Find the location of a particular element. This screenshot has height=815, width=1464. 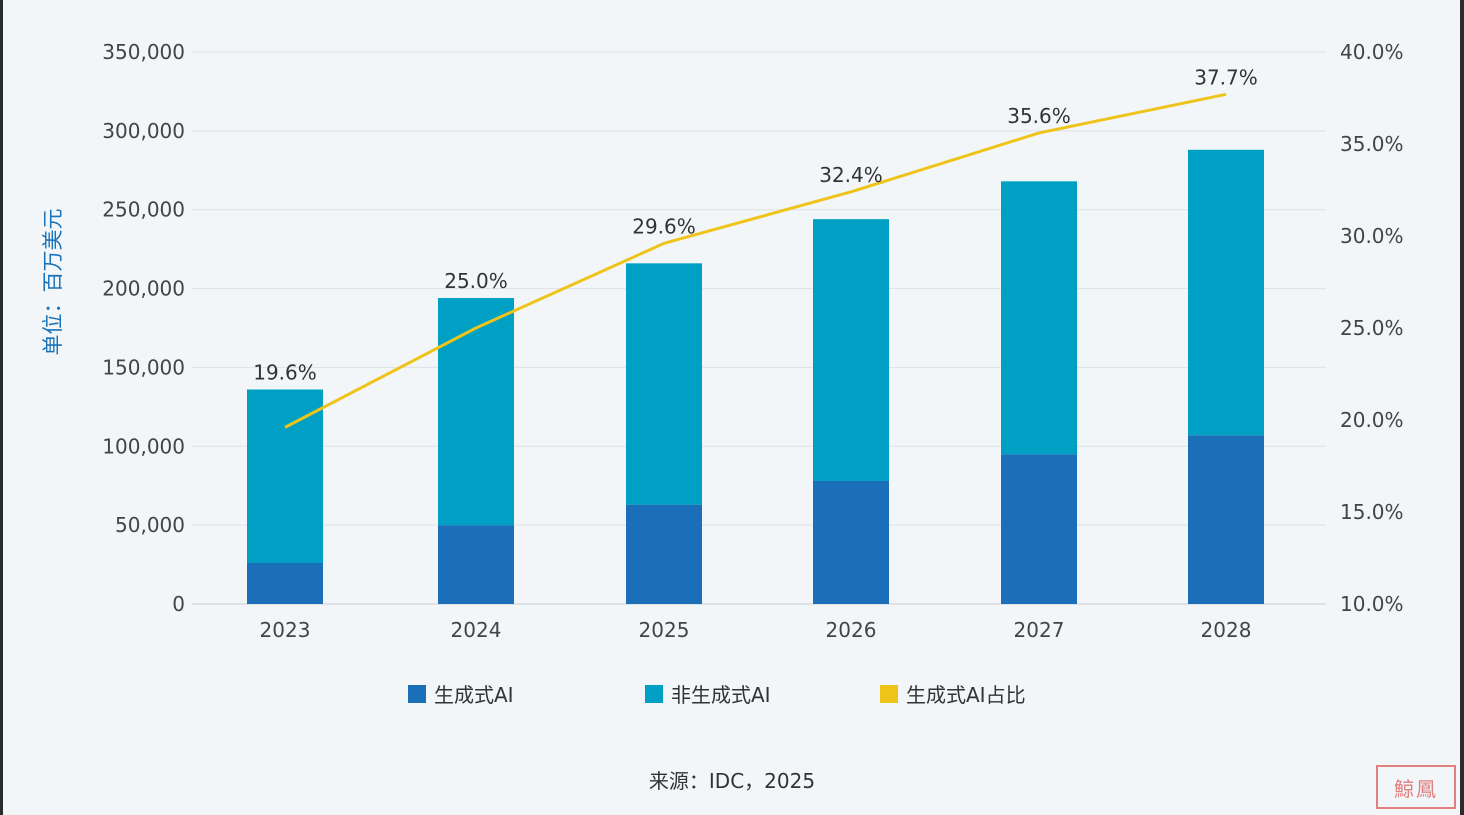

legend-item-share: 生成式AI占比 is located at coordinates (953, 693).